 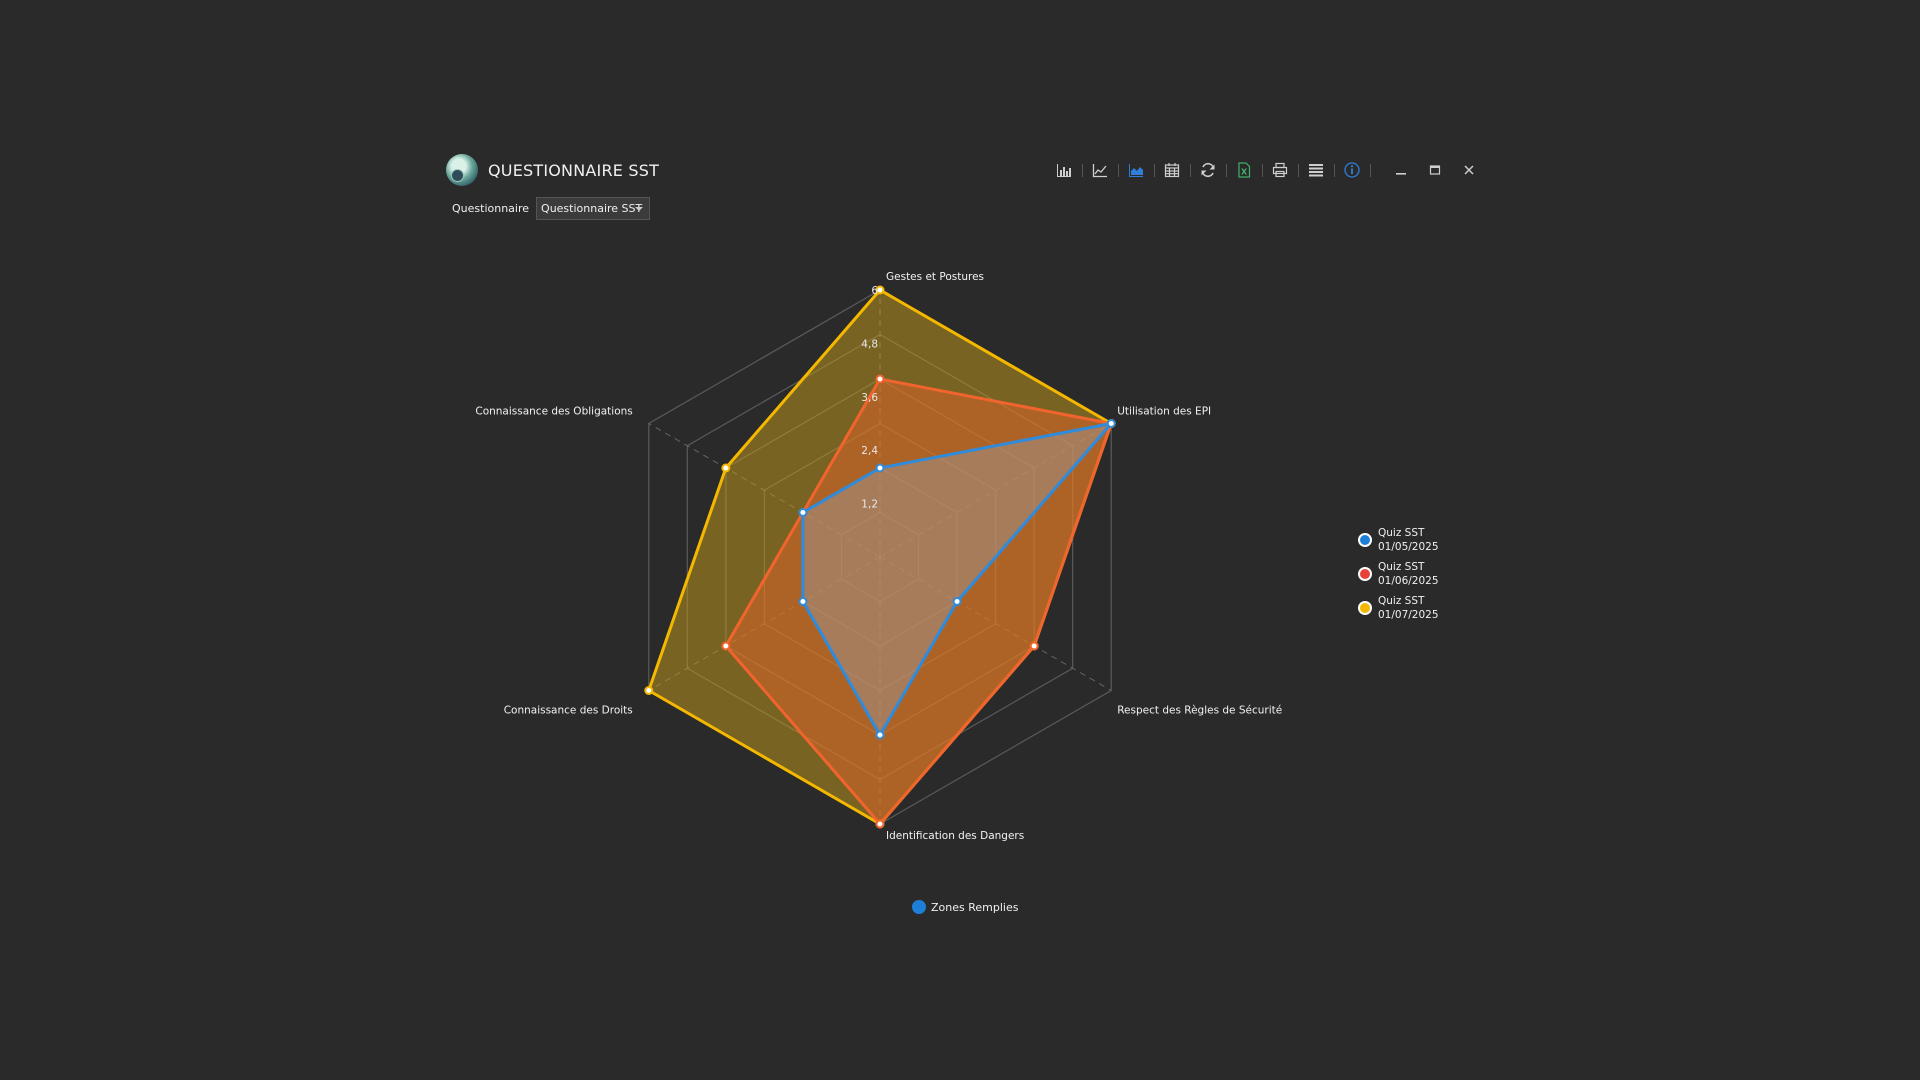 What do you see at coordinates (574, 170) in the screenshot?
I see `app-title: QUESTIONNAIRE SST` at bounding box center [574, 170].